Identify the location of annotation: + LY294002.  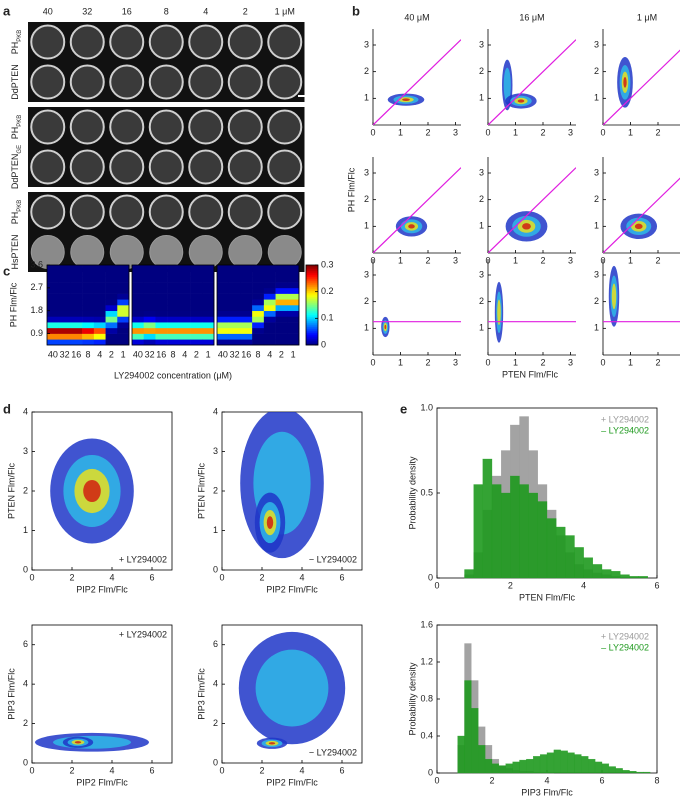
(143, 559).